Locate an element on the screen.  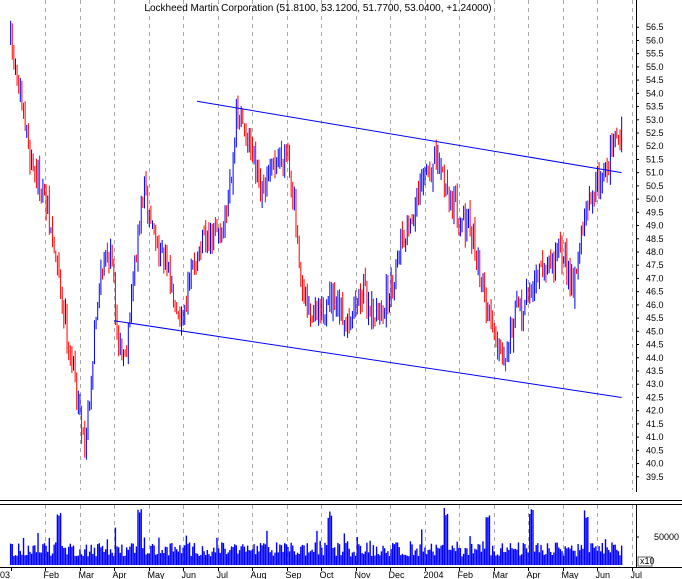
price-tick-label: 49.0 is located at coordinates (655, 226).